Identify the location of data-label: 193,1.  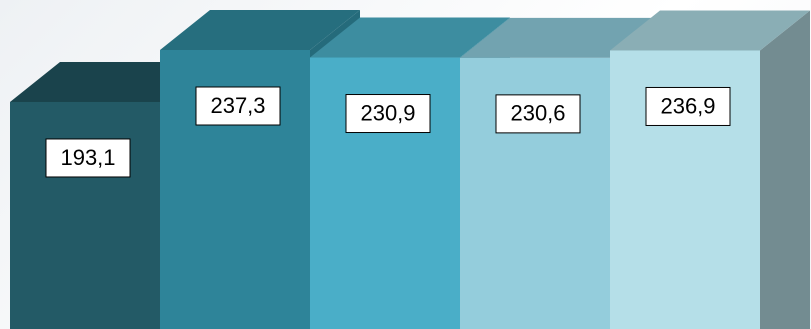
(87, 157).